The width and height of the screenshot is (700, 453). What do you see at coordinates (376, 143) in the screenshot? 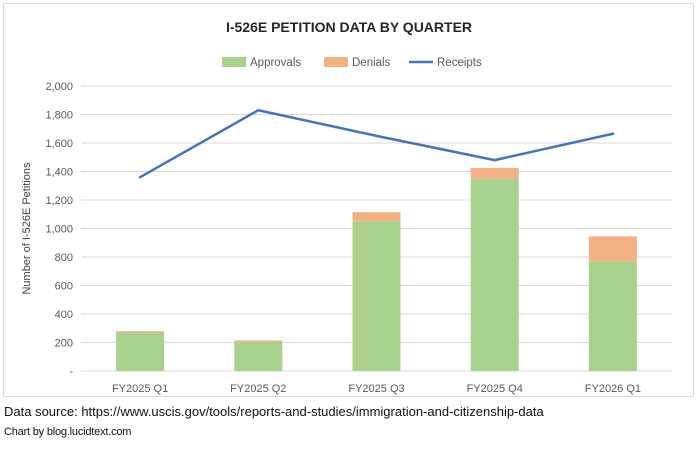
I see `receipts-line` at bounding box center [376, 143].